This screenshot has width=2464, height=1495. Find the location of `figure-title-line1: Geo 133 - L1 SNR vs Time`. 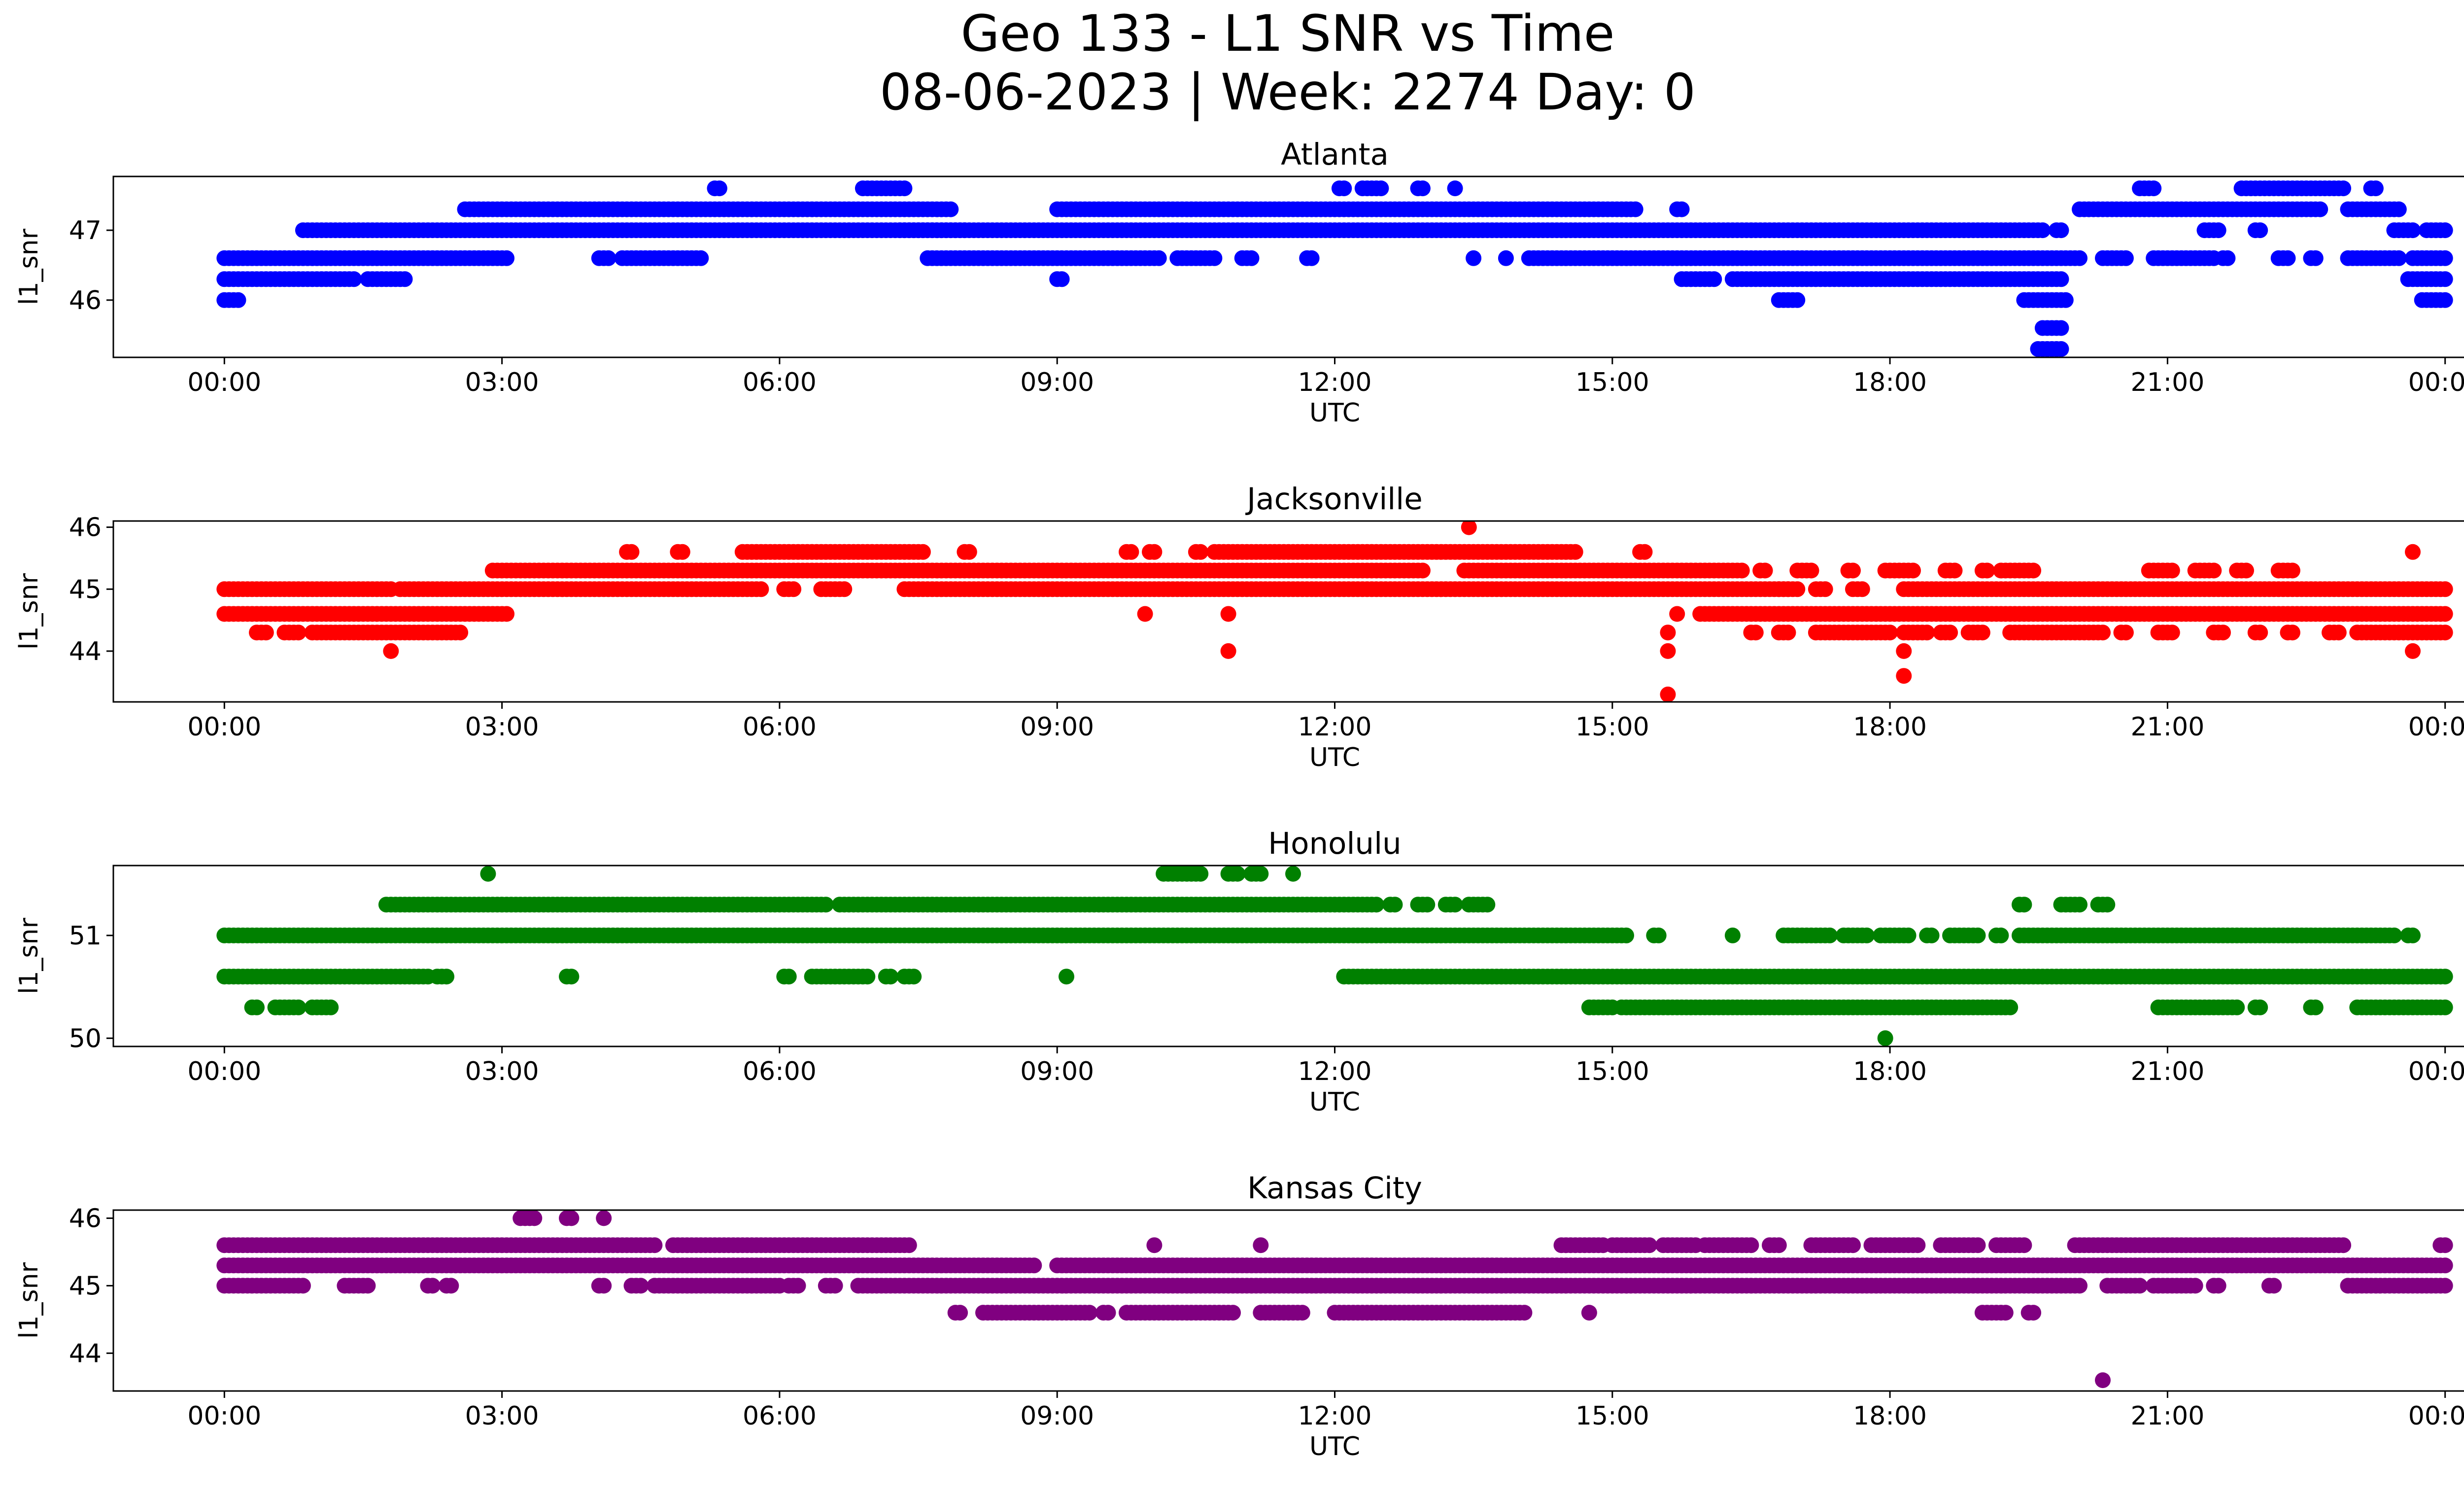

figure-title-line1: Geo 133 - L1 SNR vs Time is located at coordinates (1288, 33).